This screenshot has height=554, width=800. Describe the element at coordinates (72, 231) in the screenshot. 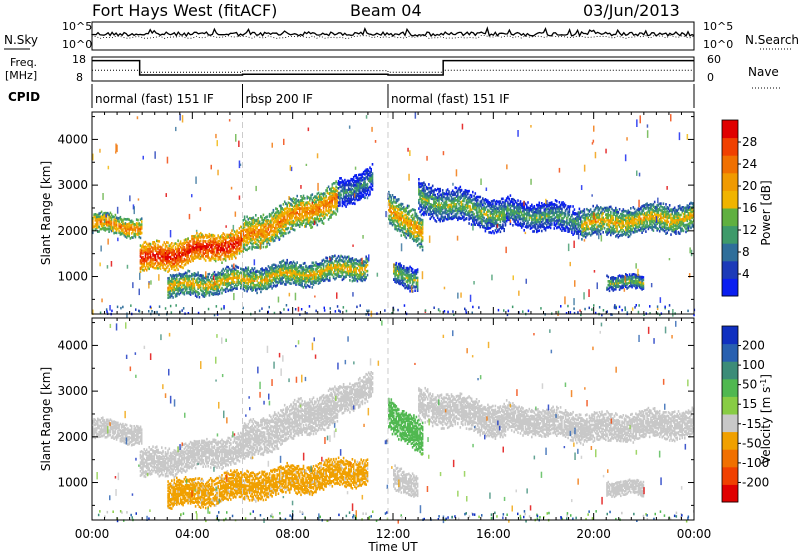

I see `power-ytick-label: 2000` at that location.